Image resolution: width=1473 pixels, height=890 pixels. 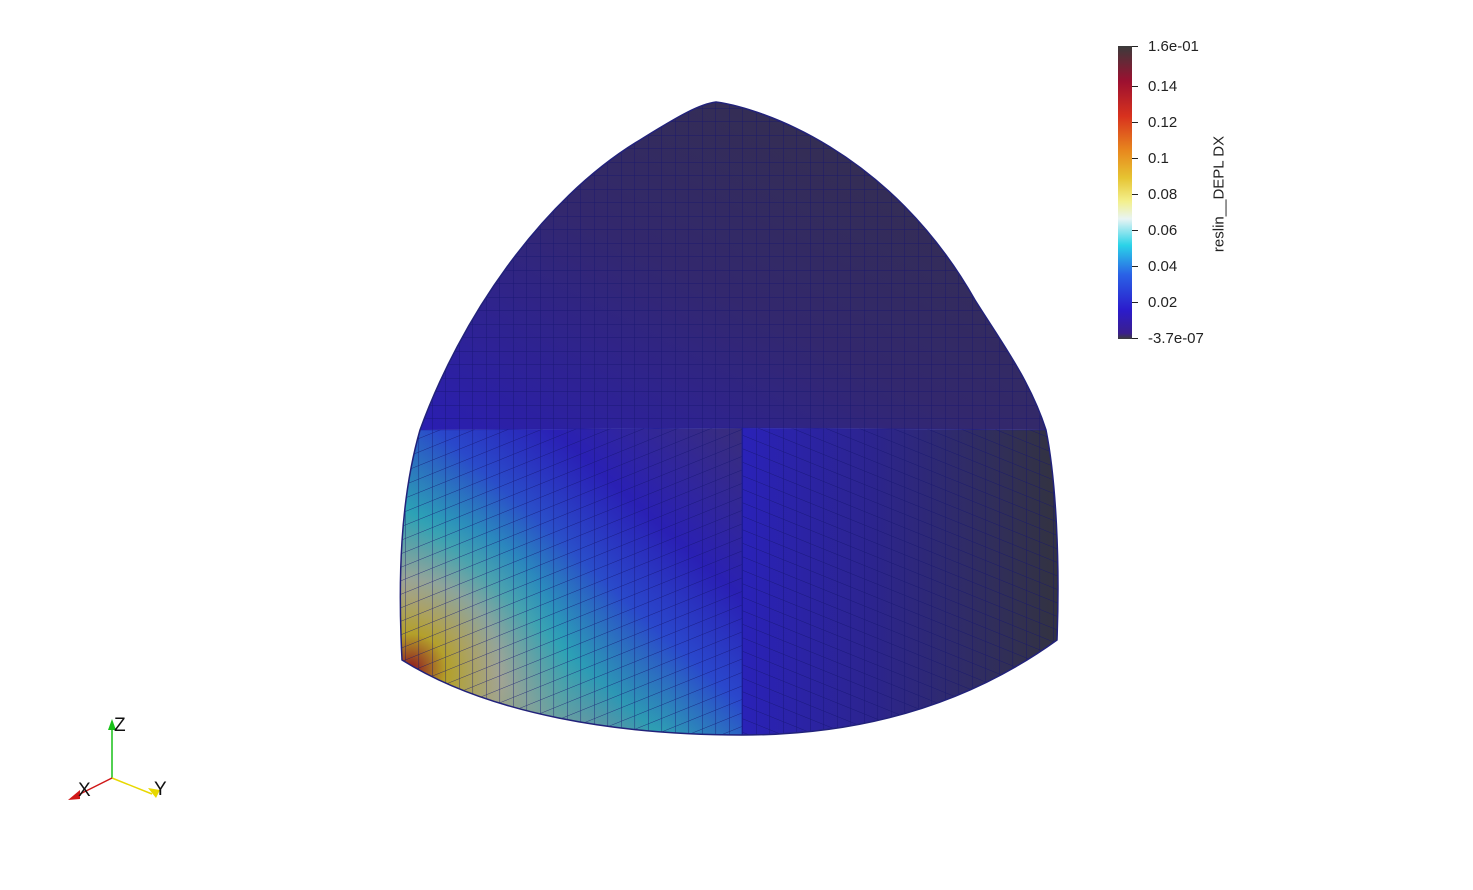 What do you see at coordinates (1163, 266) in the screenshot?
I see `colorbar-tick-label: 0.04` at bounding box center [1163, 266].